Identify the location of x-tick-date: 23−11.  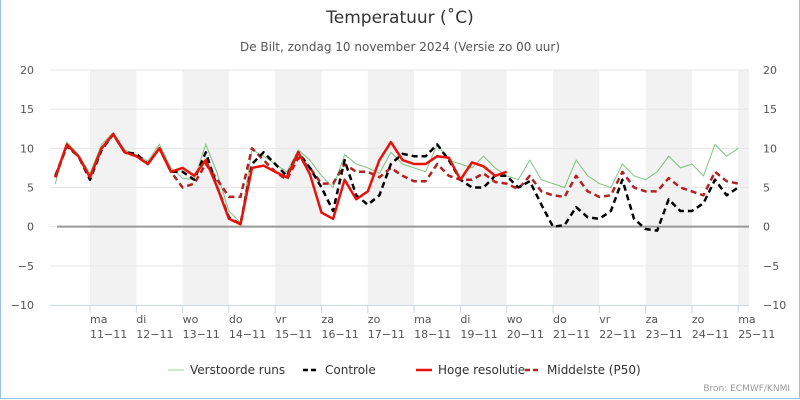
(664, 334).